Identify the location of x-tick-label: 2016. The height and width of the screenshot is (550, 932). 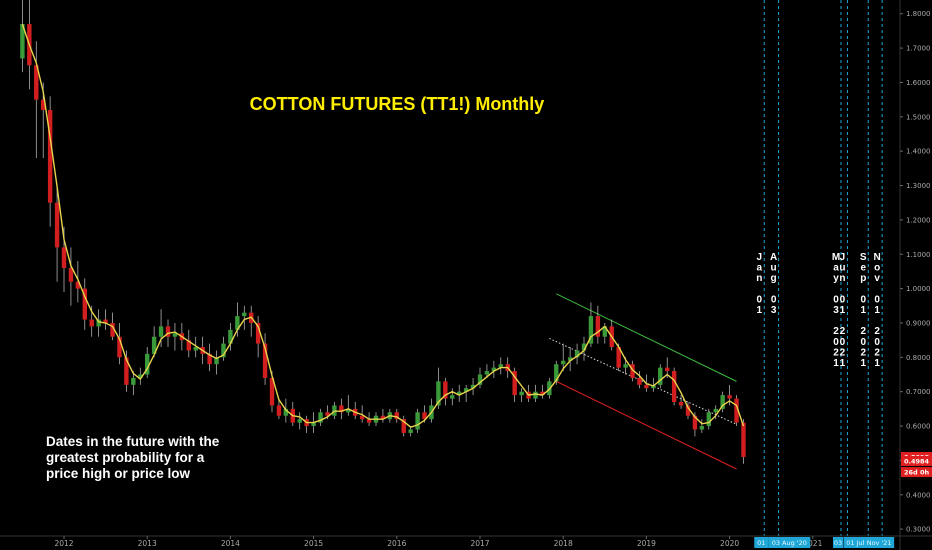
(396, 543).